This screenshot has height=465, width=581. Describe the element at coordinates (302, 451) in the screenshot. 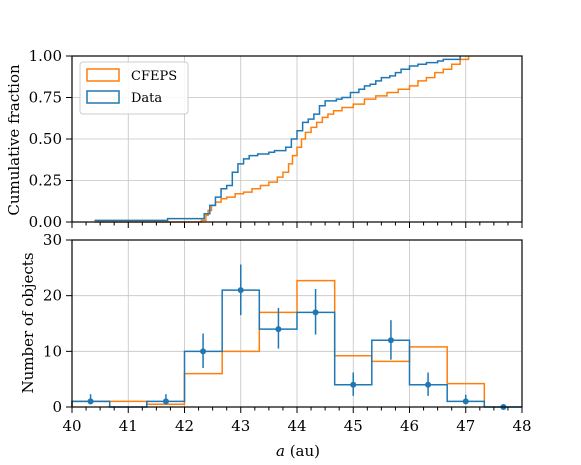

I see `x-axis-label-unit: (au)` at that location.